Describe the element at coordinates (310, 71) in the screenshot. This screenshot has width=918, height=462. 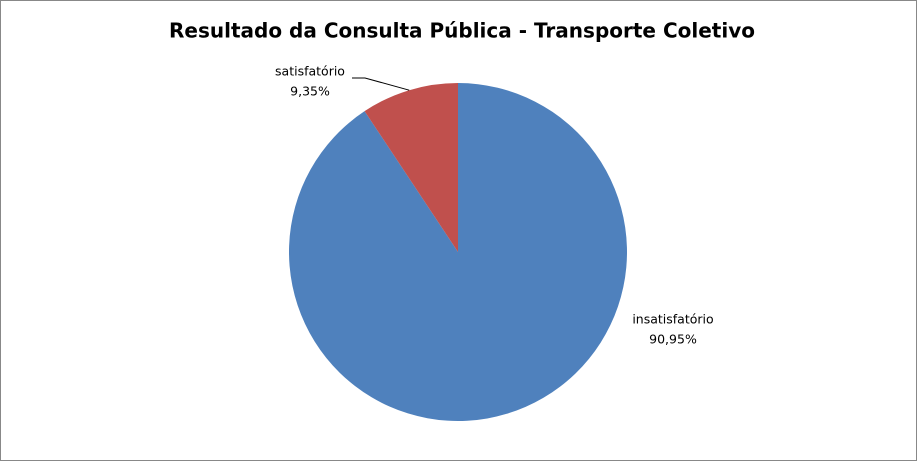
I see `slice-label: satisfatório` at that location.